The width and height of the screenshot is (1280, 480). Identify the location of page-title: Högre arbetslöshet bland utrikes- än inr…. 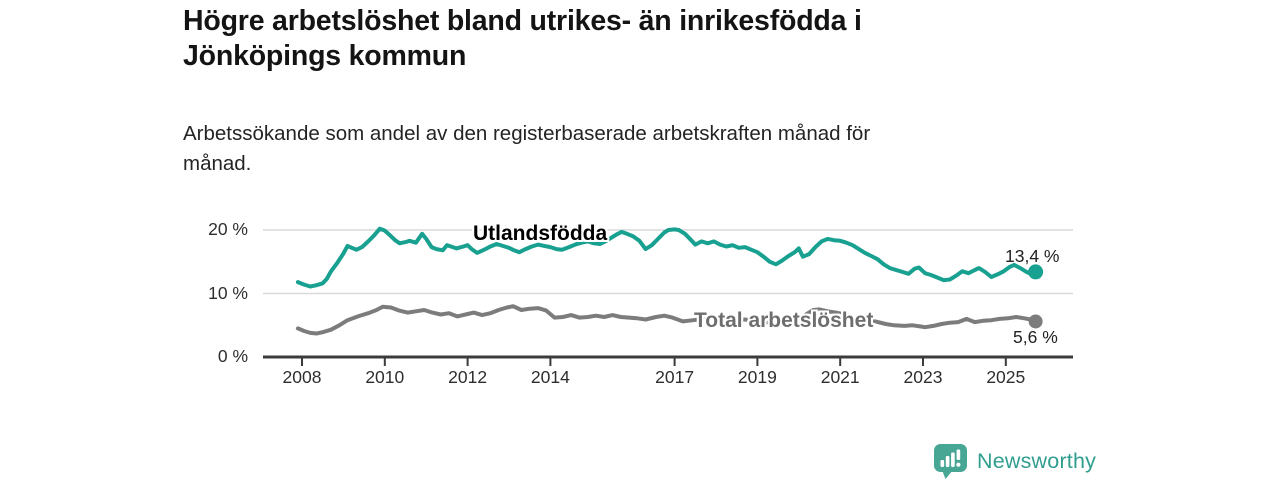
(633, 39).